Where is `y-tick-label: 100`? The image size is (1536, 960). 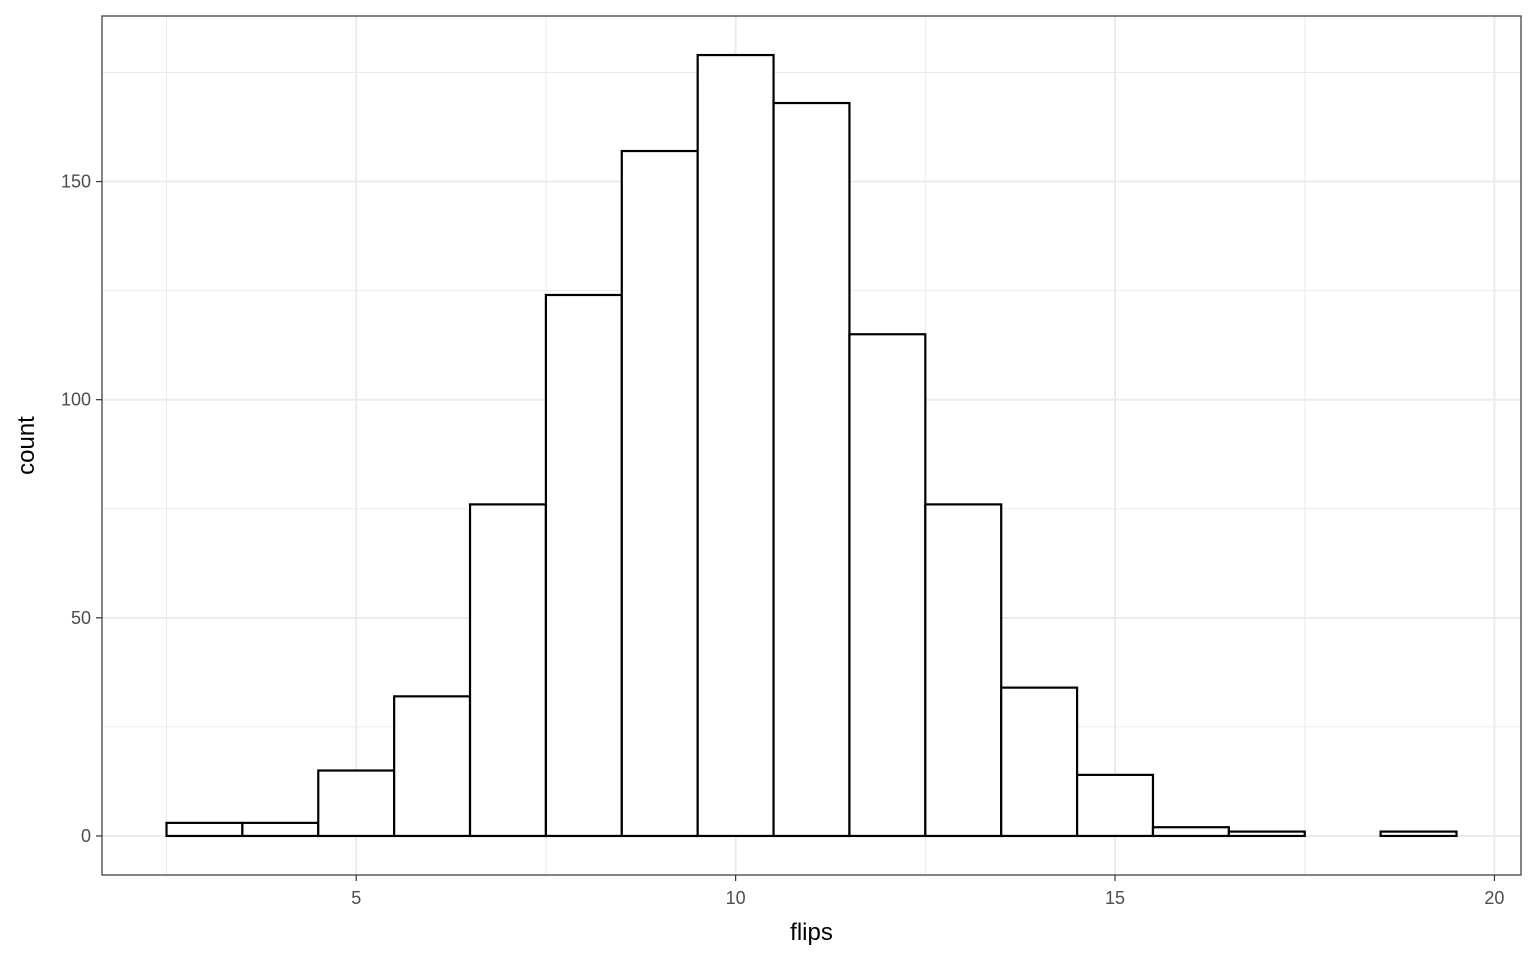 y-tick-label: 100 is located at coordinates (76, 400).